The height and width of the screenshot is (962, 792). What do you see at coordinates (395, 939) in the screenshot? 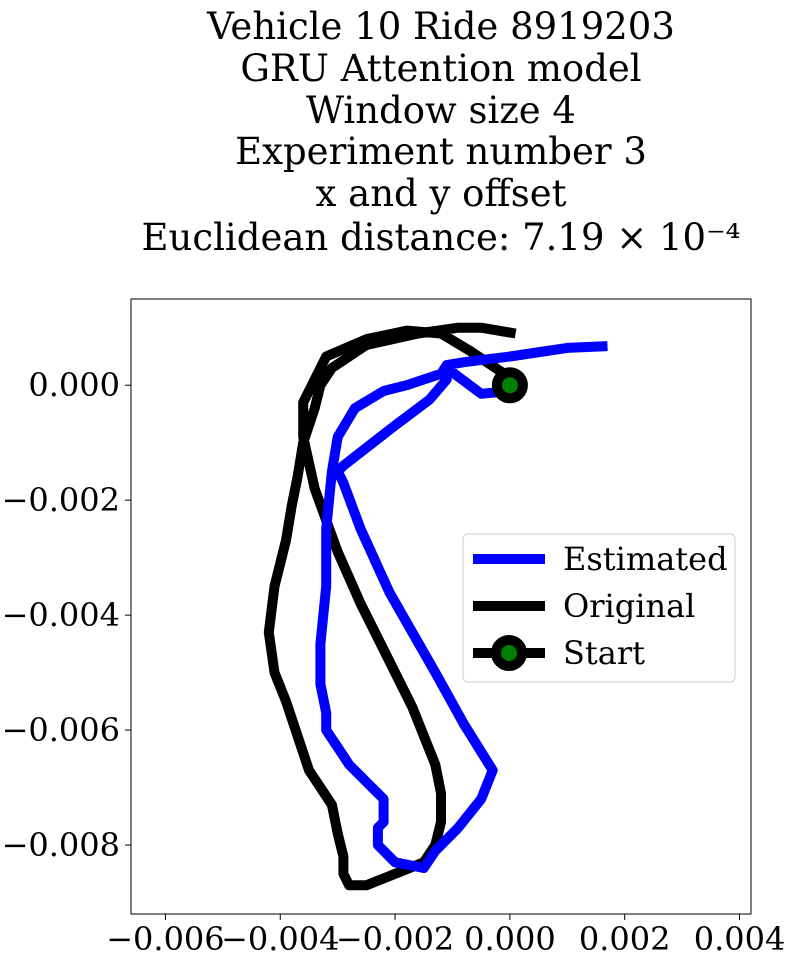
I see `x-tick-label: −0.002` at bounding box center [395, 939].